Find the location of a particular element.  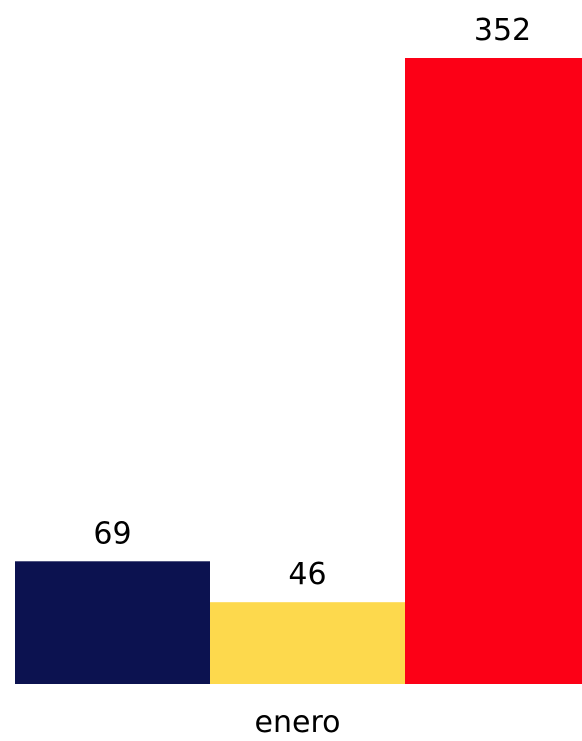

x-tick-label: enero is located at coordinates (298, 722).